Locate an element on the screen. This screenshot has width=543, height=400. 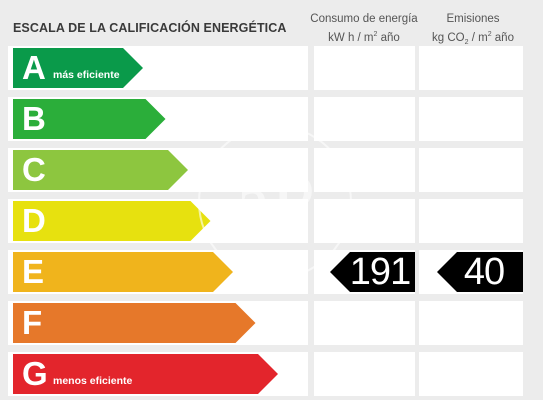
rating-letter: F is located at coordinates (32, 322).